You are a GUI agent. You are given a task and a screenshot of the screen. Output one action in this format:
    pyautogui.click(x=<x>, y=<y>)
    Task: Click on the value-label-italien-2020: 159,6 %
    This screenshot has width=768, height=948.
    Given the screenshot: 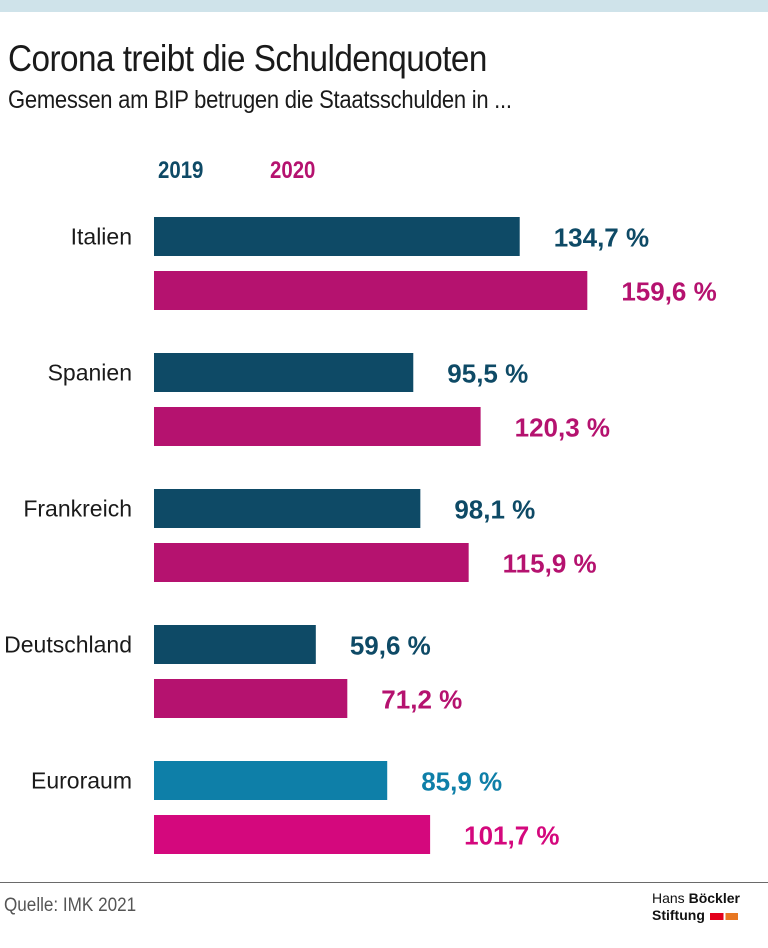 What is the action you would take?
    pyautogui.click(x=668, y=292)
    